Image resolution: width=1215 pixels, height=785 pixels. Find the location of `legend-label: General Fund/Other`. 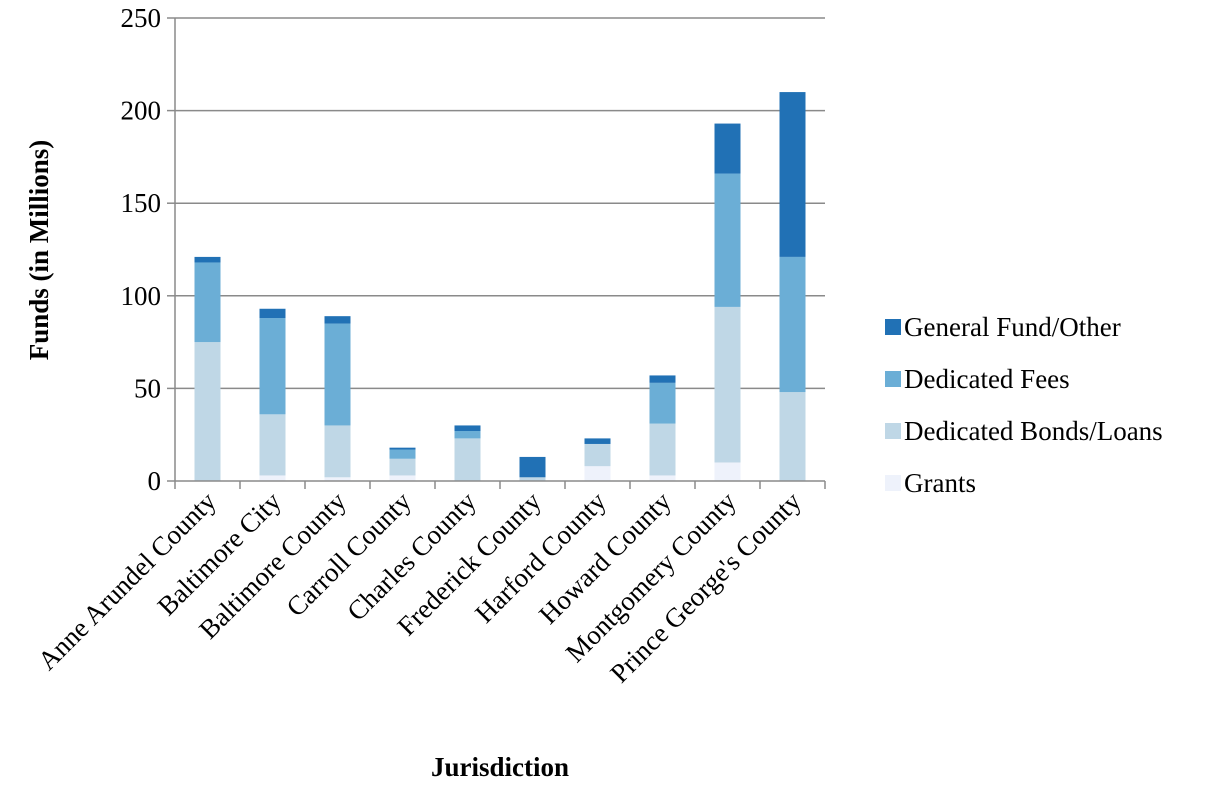

legend-label: General Fund/Other is located at coordinates (1012, 327).